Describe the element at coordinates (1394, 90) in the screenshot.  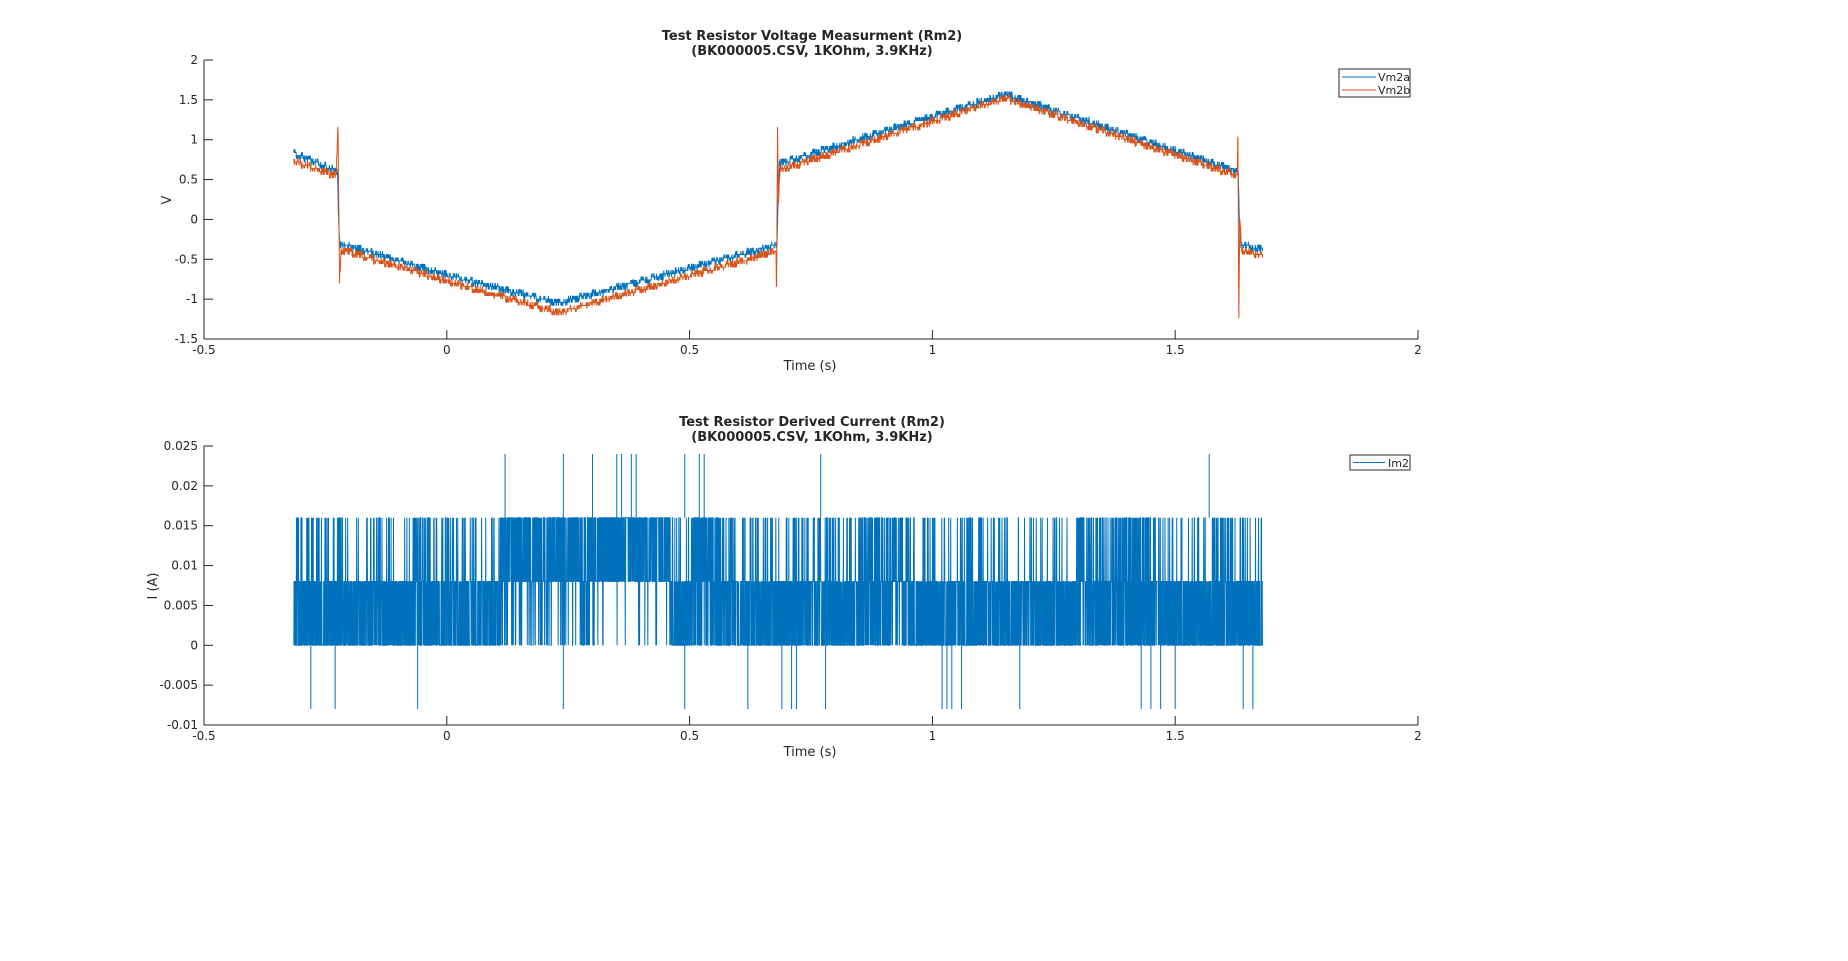
I see `legend-label-vm2b: Vm2b` at that location.